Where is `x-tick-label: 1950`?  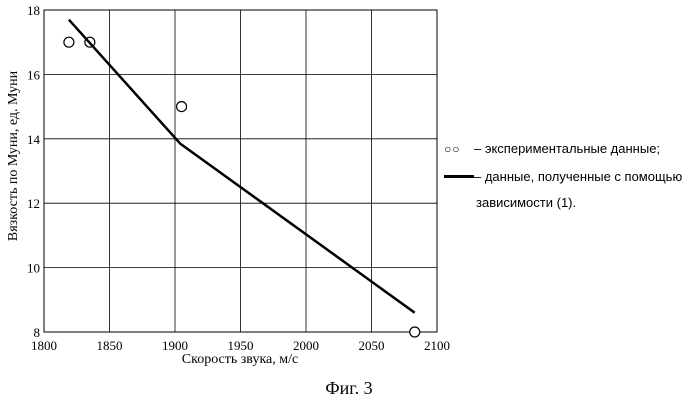
x-tick-label: 1950 is located at coordinates (241, 345).